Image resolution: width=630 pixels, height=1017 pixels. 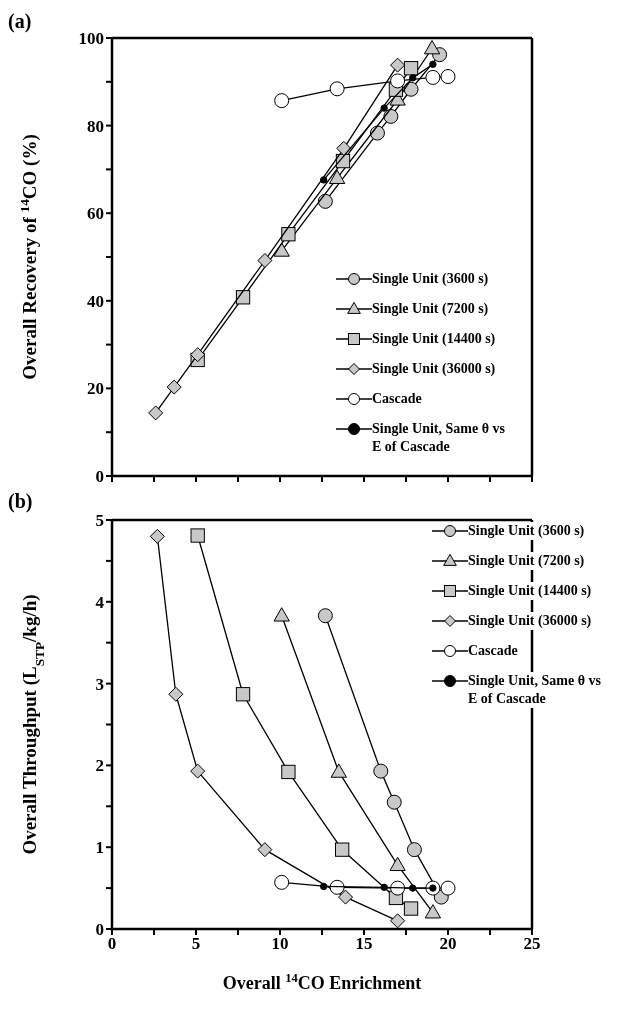 I want to click on x-tick-label: 5, so click(x=196, y=944).